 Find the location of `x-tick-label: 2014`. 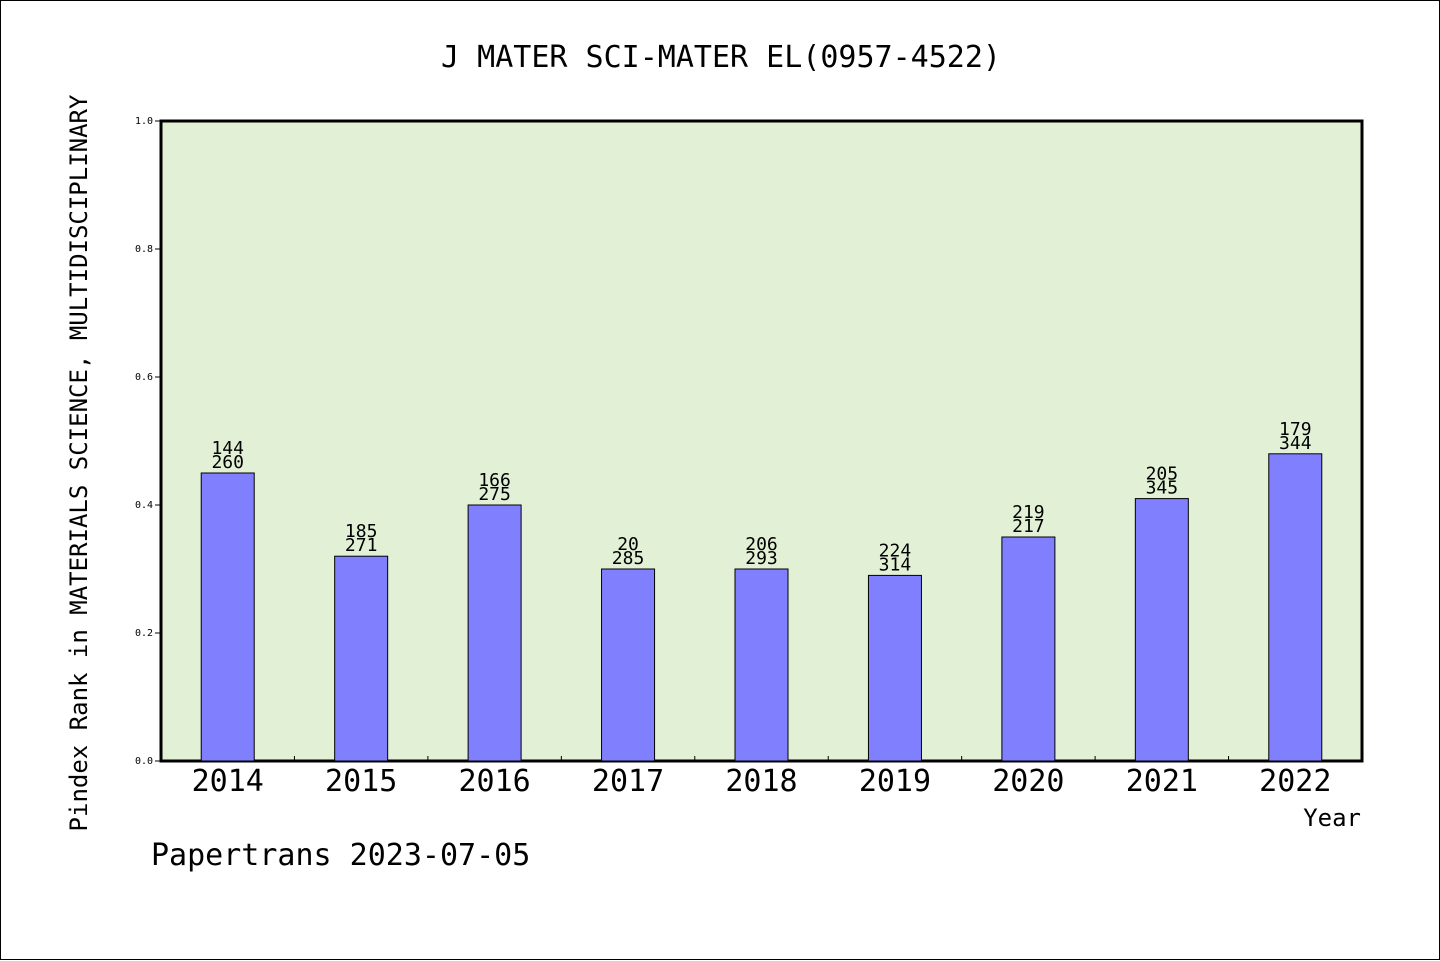

x-tick-label: 2014 is located at coordinates (228, 781).